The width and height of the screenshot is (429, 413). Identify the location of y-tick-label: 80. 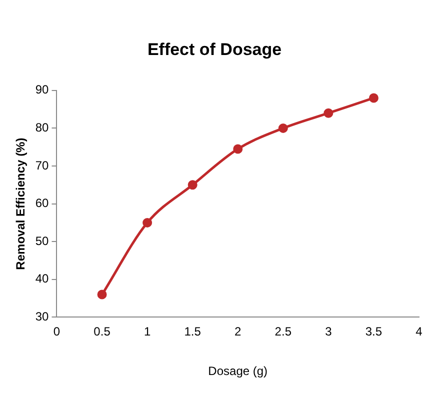
(42, 127).